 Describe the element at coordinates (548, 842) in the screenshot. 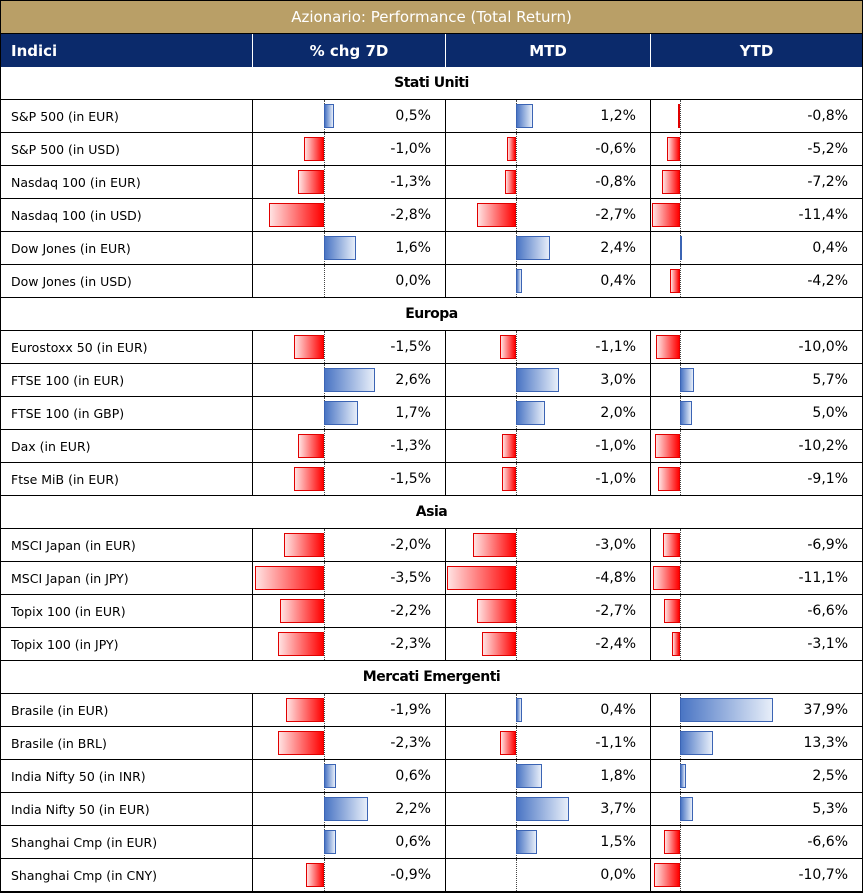

I see `mtd-cell: 1,5%` at that location.